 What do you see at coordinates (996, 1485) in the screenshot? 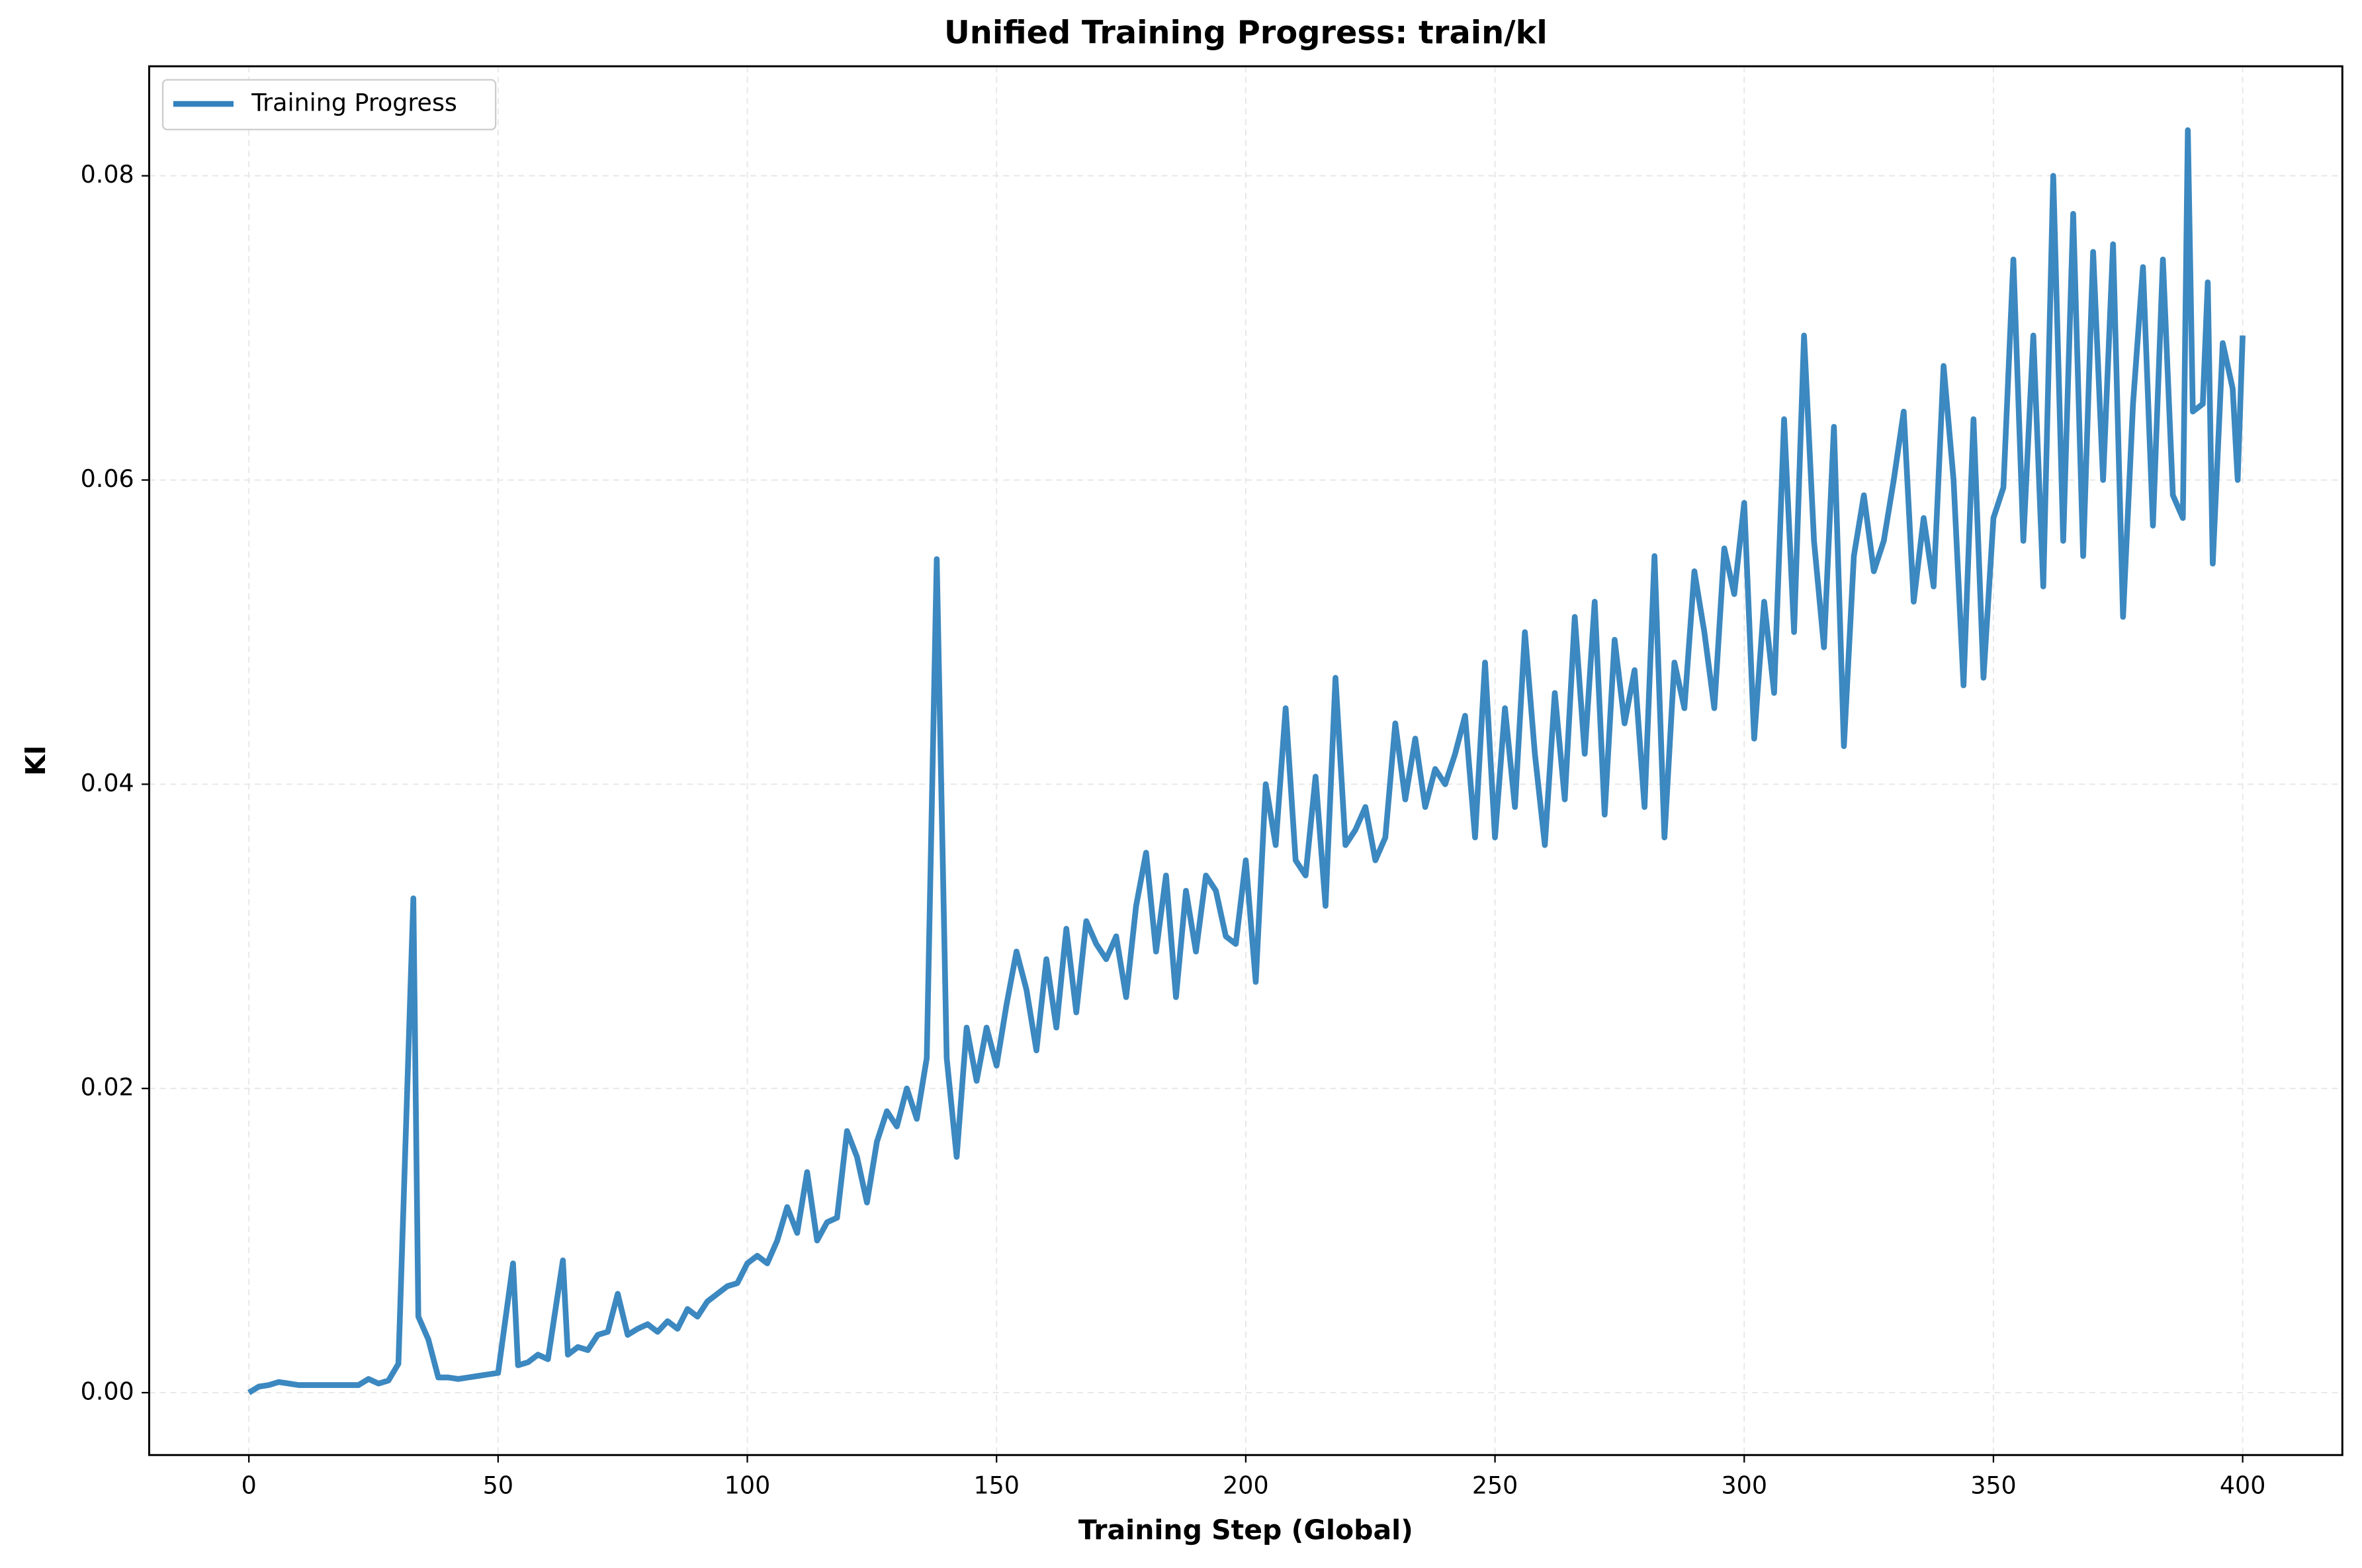
I see `x-tick-label: 150` at bounding box center [996, 1485].